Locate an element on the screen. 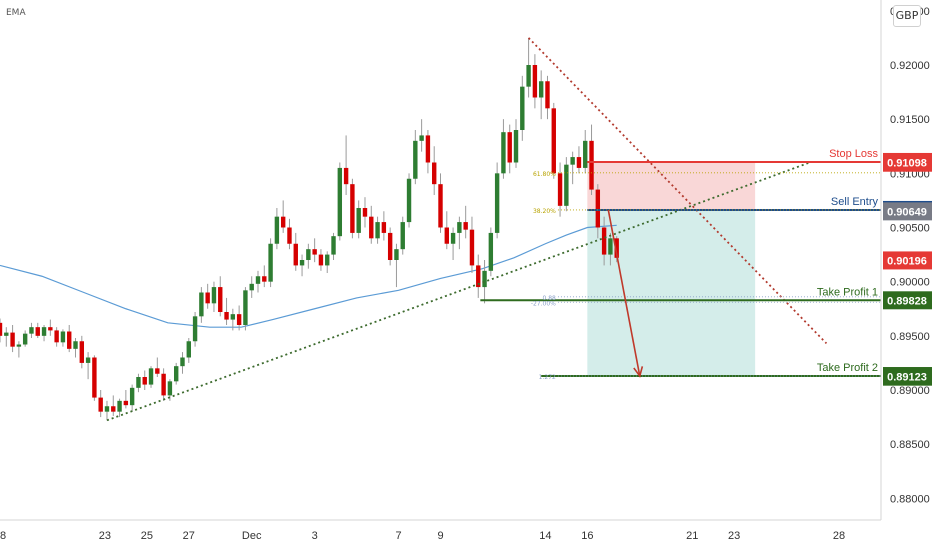  price-tick-label: 0.88500 is located at coordinates (910, 445).